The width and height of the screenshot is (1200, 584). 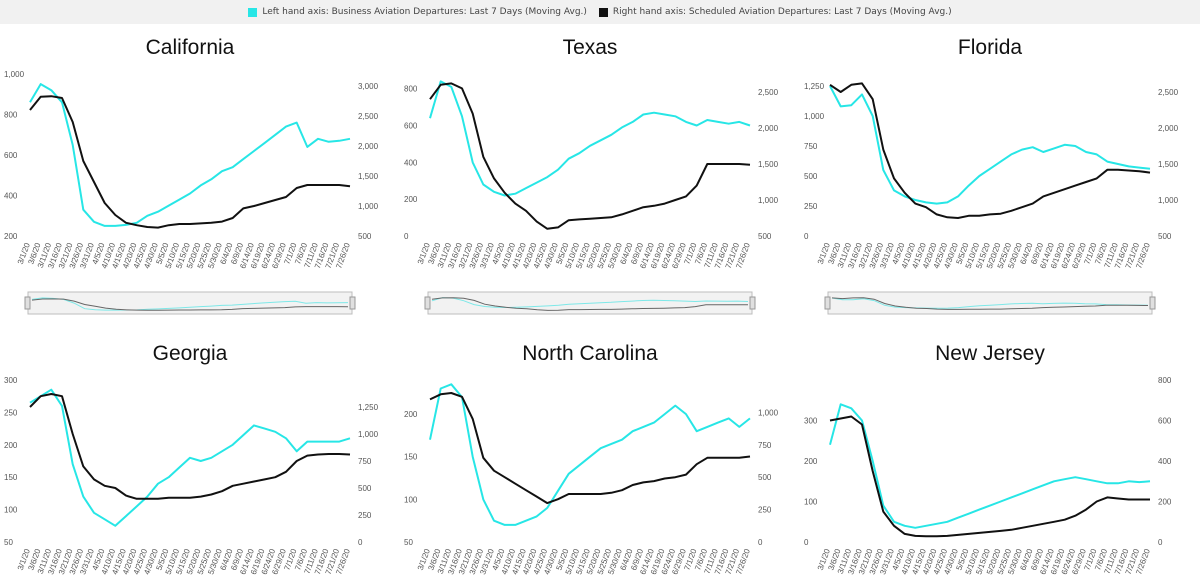 I want to click on chart-title: California, so click(x=190, y=47).